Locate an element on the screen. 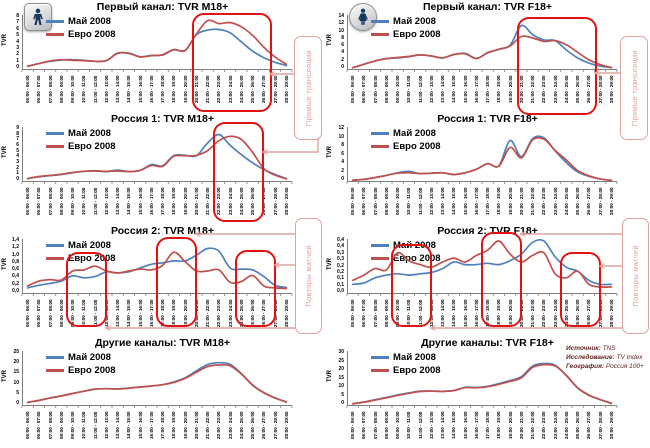  legend: Май 2008 Евро 2008 is located at coordinates (81, 140).